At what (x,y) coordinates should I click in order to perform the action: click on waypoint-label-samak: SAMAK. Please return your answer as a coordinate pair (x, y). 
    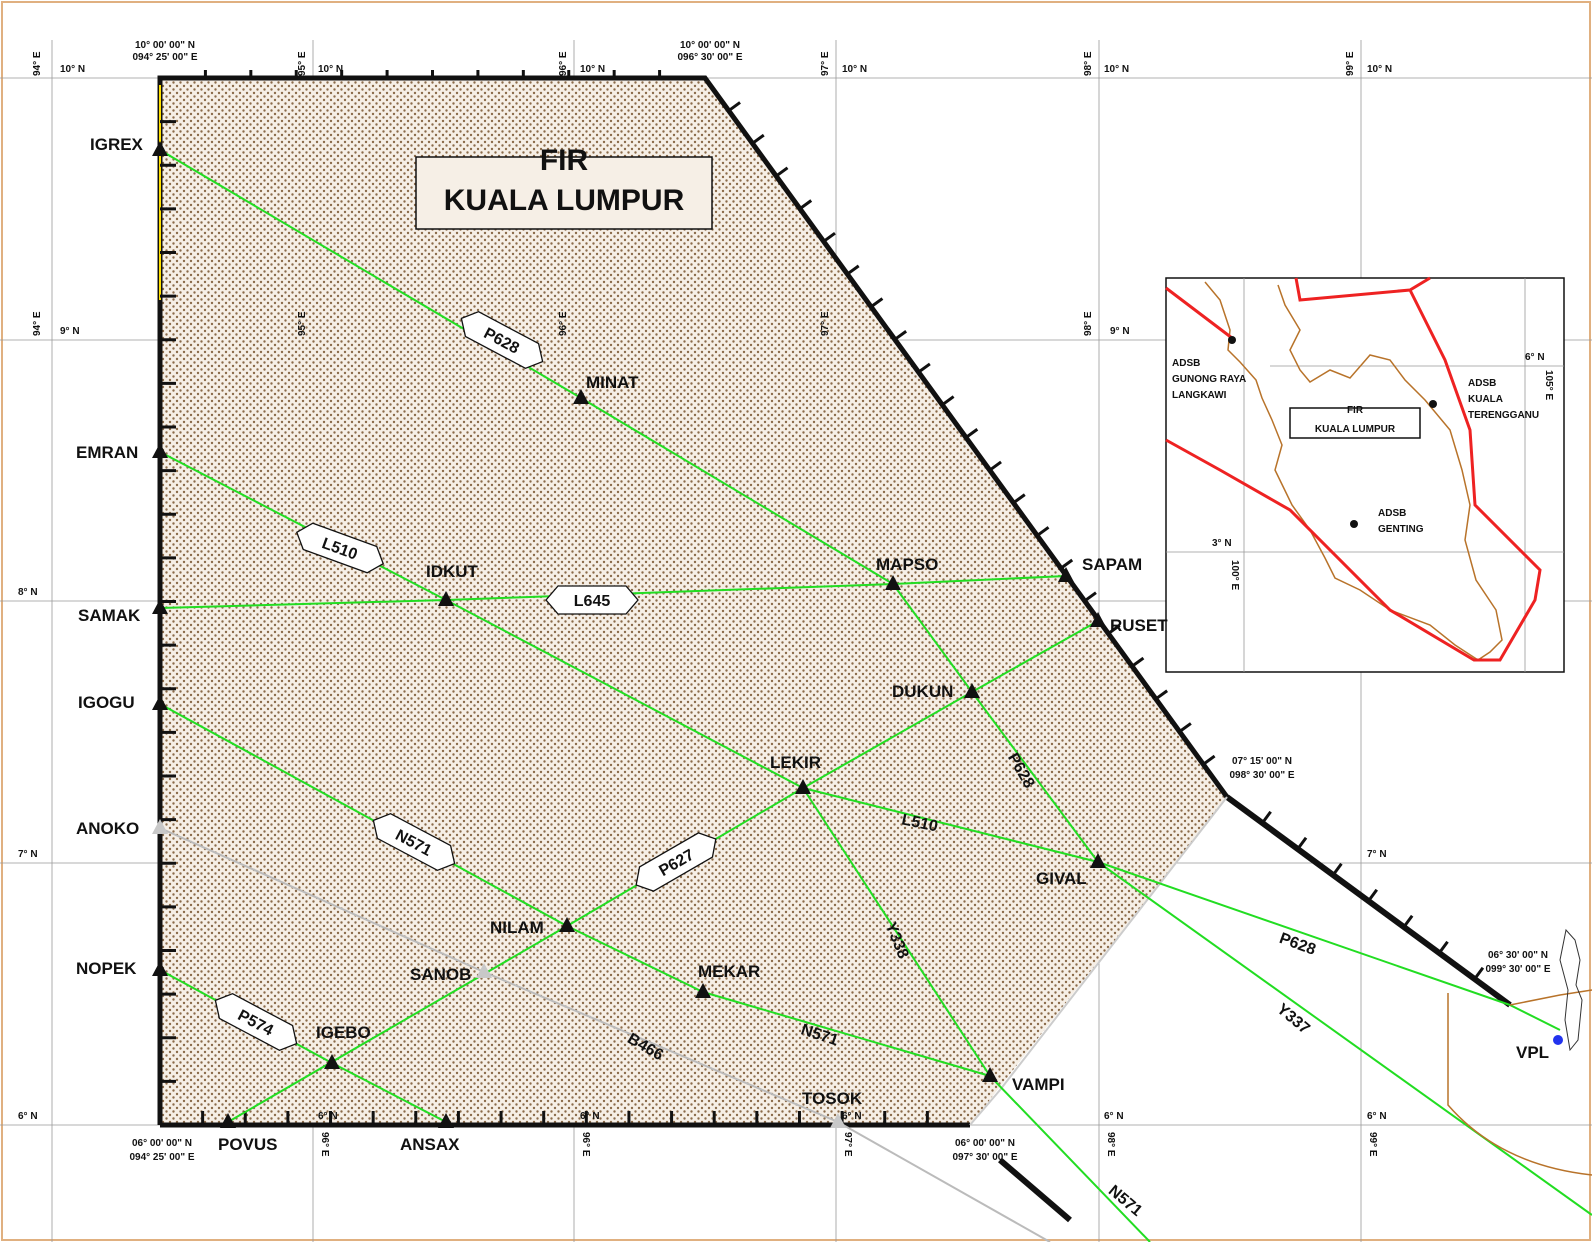
    Looking at the image, I should click on (109, 615).